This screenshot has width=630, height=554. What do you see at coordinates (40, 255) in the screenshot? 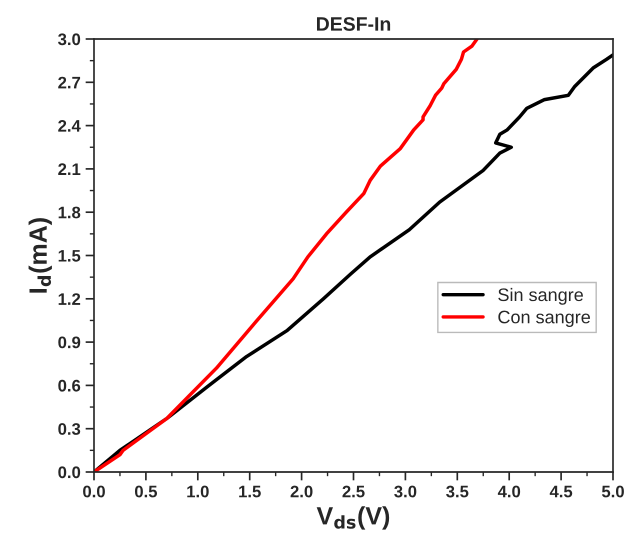
I see `y-axis-title: I$_{d}$(mA)` at bounding box center [40, 255].